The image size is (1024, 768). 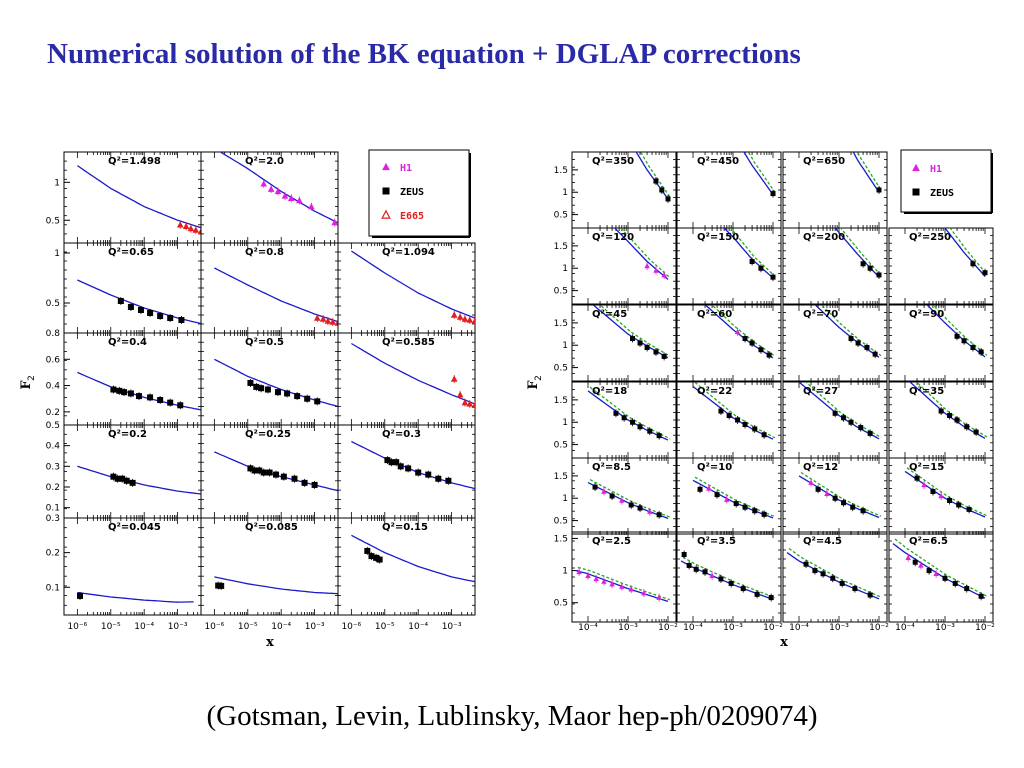 What do you see at coordinates (613, 161) in the screenshot?
I see `q2-label: Q²=350` at bounding box center [613, 161].